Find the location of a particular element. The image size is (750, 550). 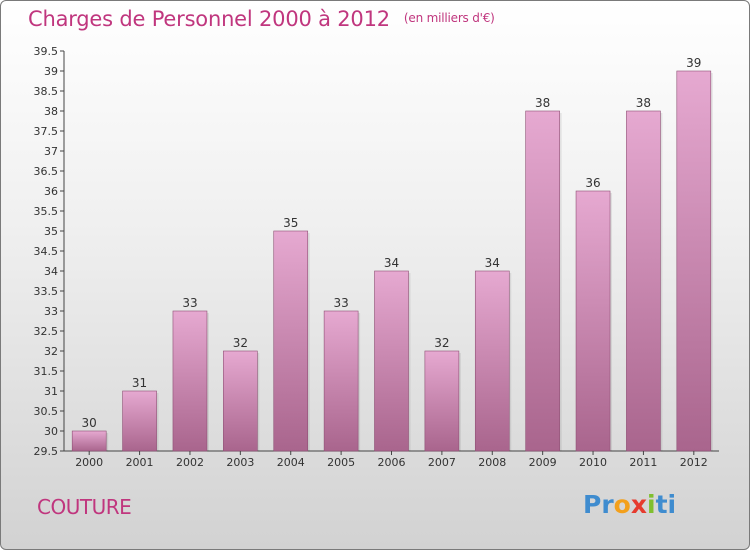

y-tick-label: 38 is located at coordinates (51, 111).